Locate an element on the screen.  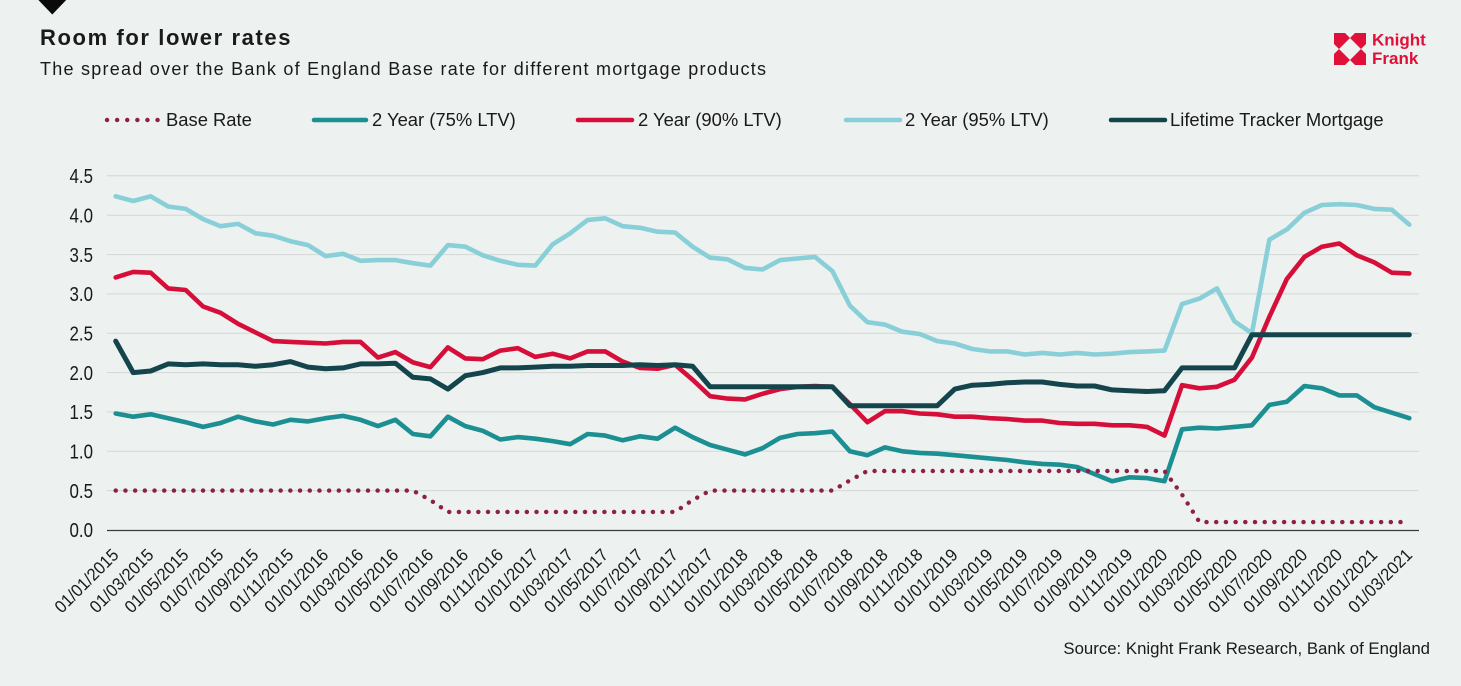
svg-text: 2.5 is located at coordinates (82, 334).